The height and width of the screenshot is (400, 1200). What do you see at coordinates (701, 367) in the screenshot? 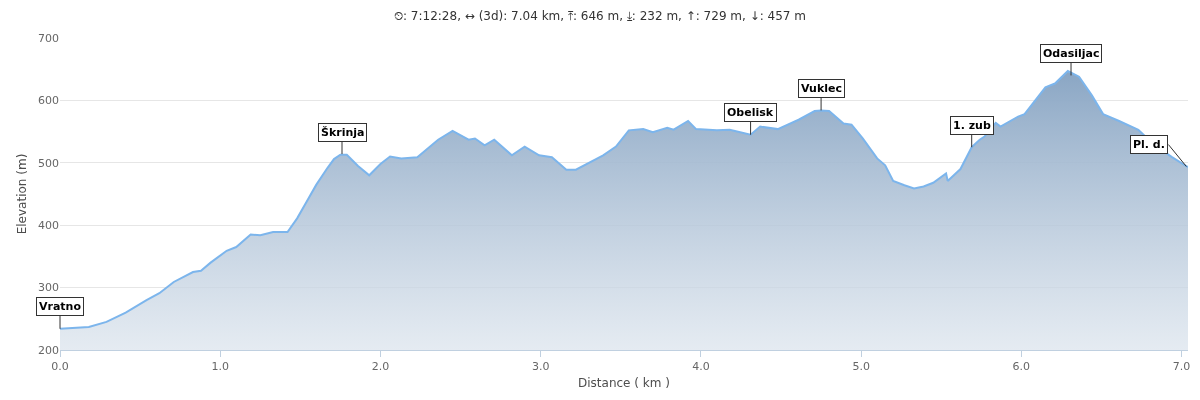
I see `x-tick-label: 4.0` at bounding box center [701, 367].